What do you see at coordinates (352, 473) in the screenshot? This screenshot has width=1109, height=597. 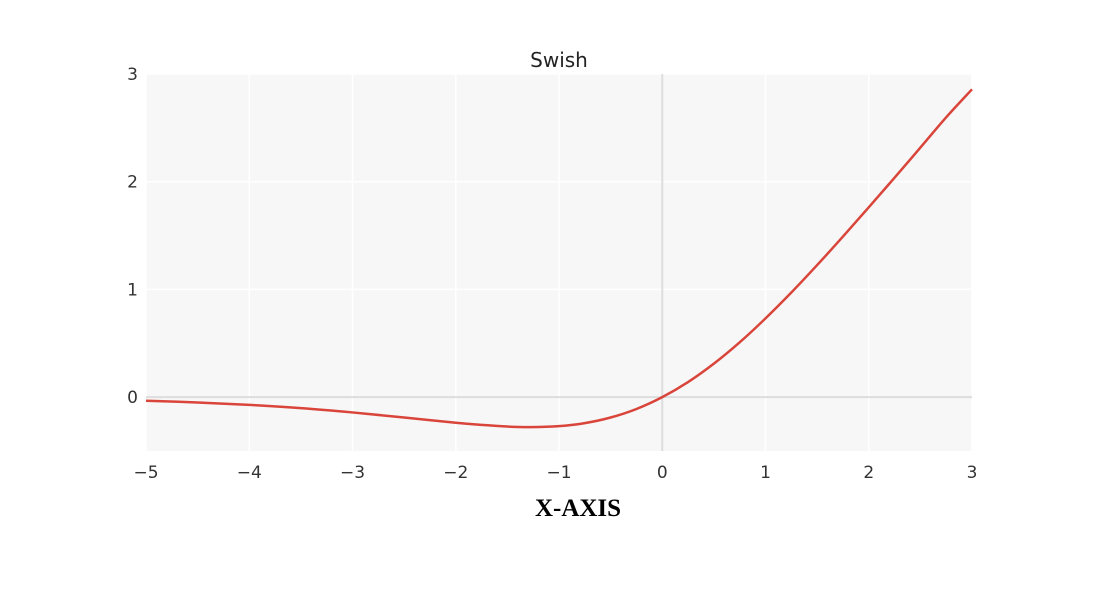 I see `x-tick-label: −3` at bounding box center [352, 473].